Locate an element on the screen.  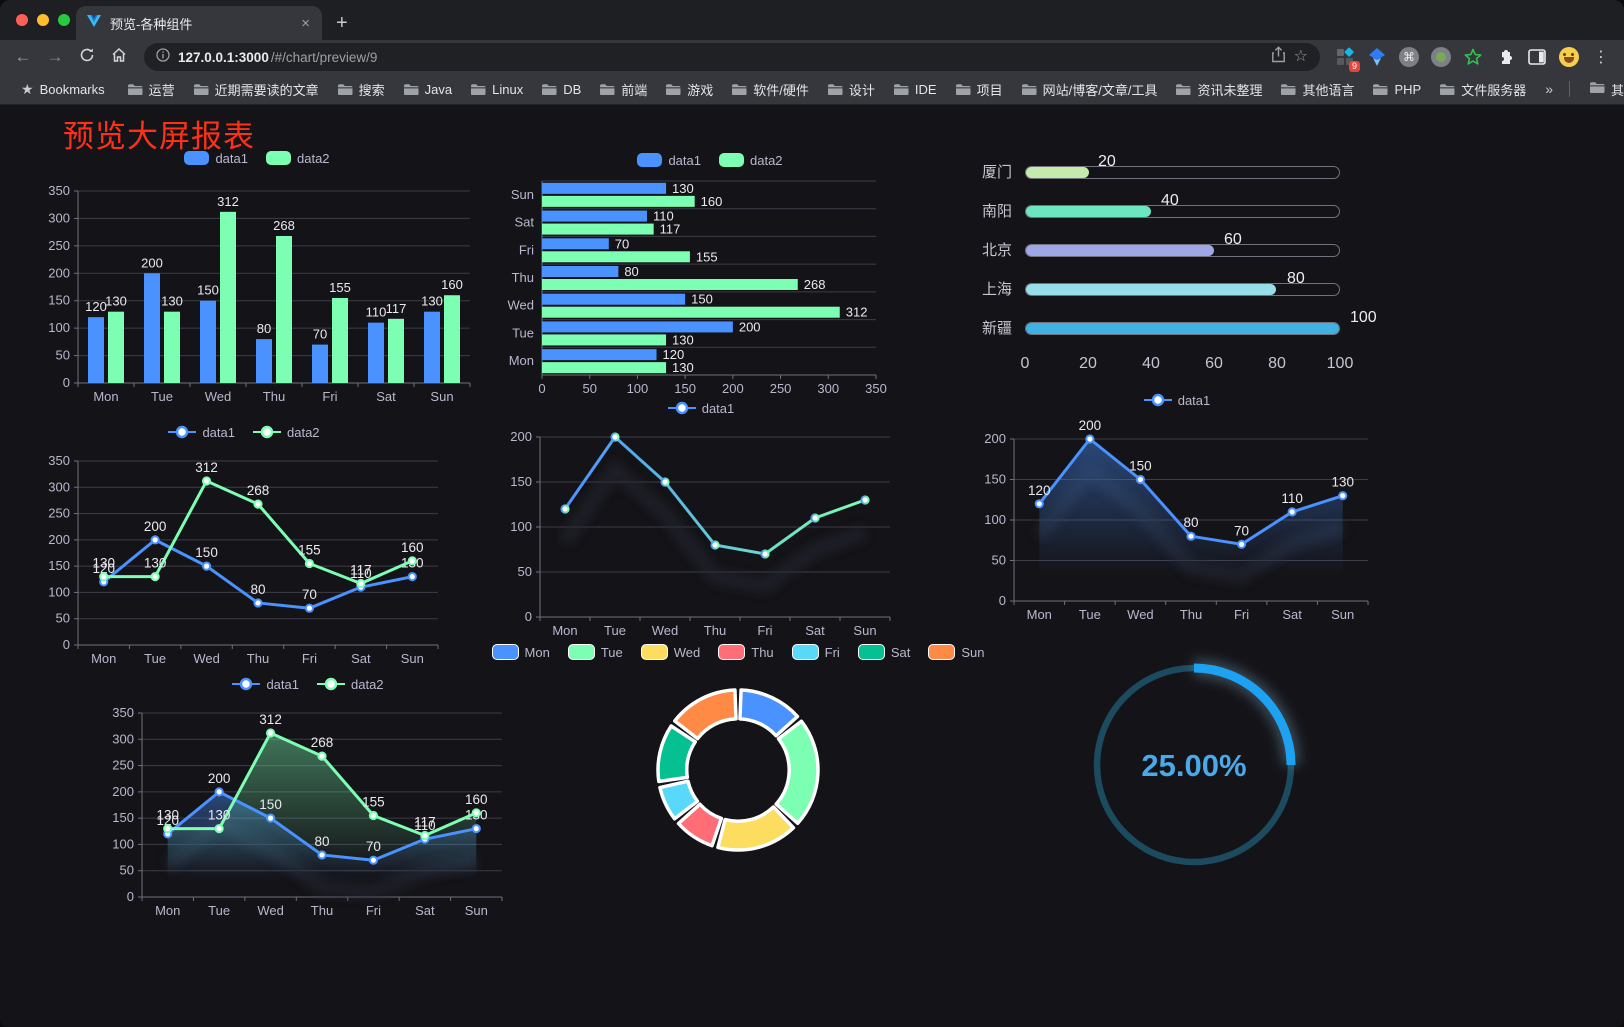
svg-text: Sun is located at coordinates (412, 658).